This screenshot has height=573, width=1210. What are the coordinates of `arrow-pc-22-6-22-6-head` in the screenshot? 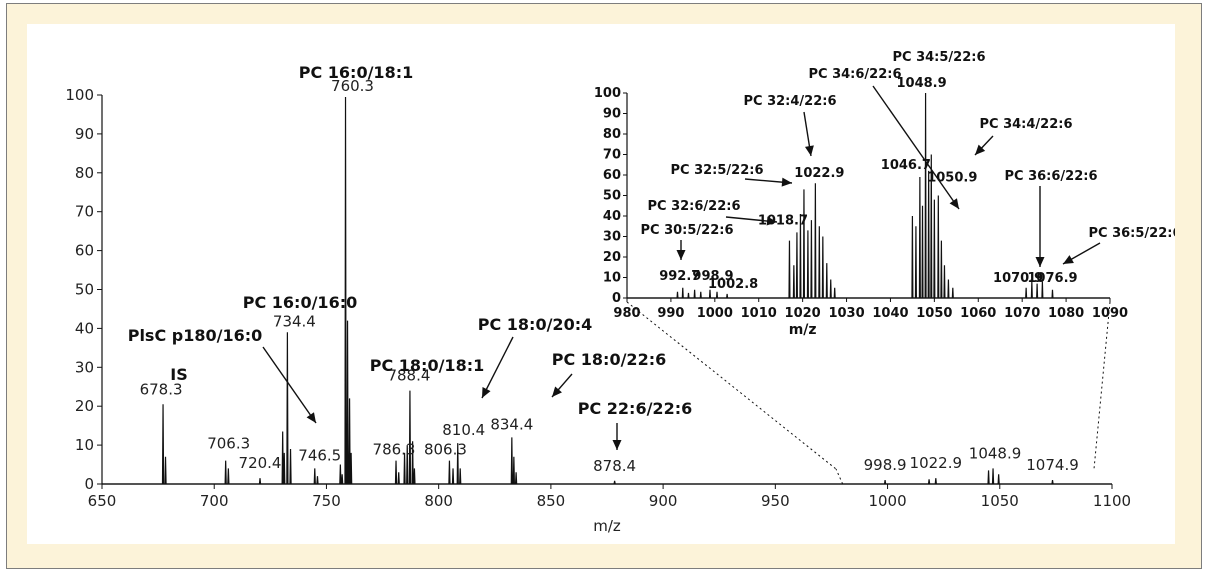 It's located at (617, 445).